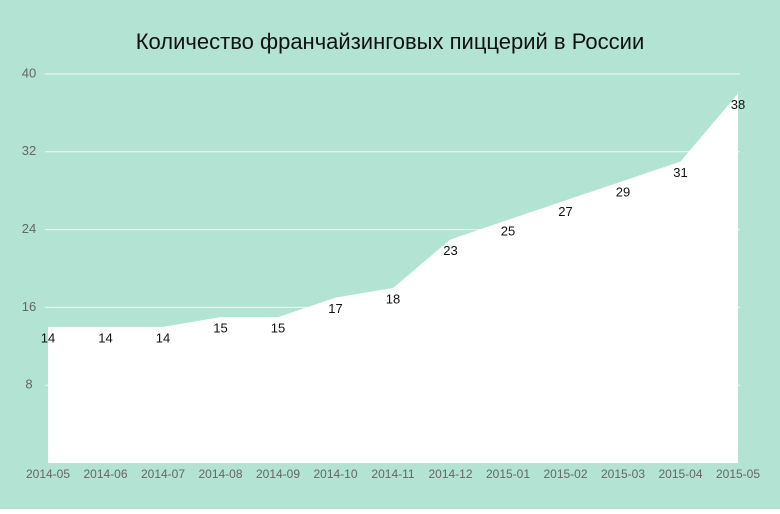 The image size is (780, 514). Describe the element at coordinates (278, 474) in the screenshot. I see `x-tick-label: 2014-09` at that location.